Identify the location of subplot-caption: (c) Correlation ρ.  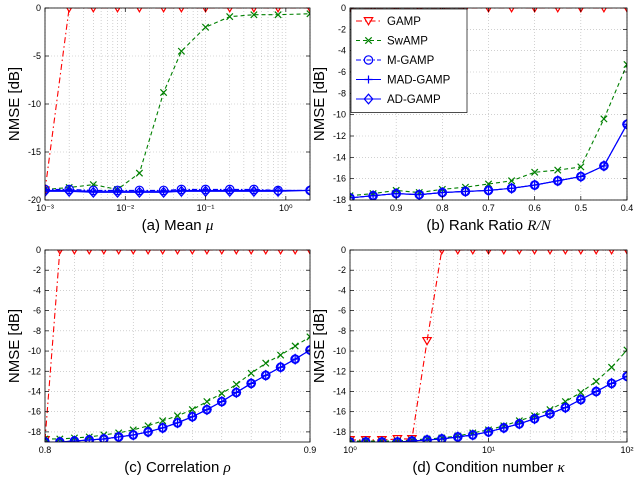
(177, 467).